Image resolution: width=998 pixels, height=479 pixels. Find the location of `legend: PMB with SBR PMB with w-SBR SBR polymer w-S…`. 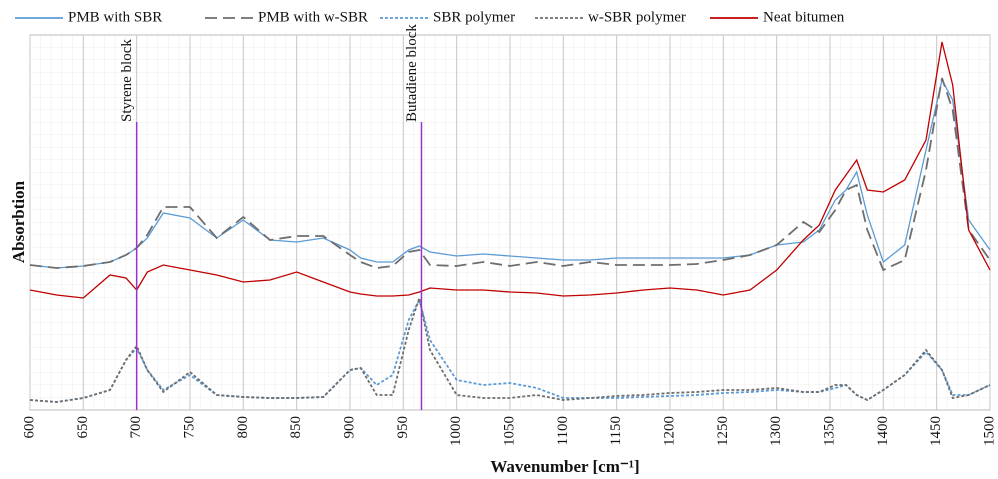

legend: PMB with SBR PMB with w-SBR SBR polymer w-S… is located at coordinates (430, 17).